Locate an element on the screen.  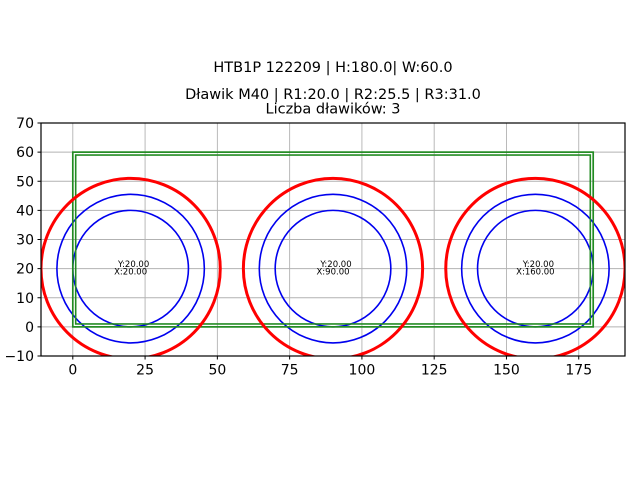
x-tick-label: 150 is located at coordinates (506, 371).